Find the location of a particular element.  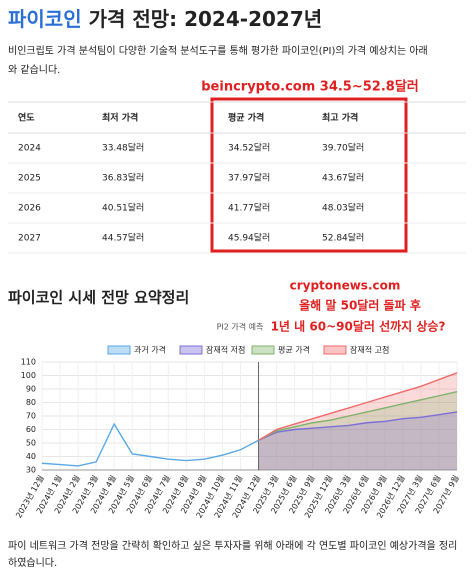

table-cell: 34.52달러 is located at coordinates (249, 148).